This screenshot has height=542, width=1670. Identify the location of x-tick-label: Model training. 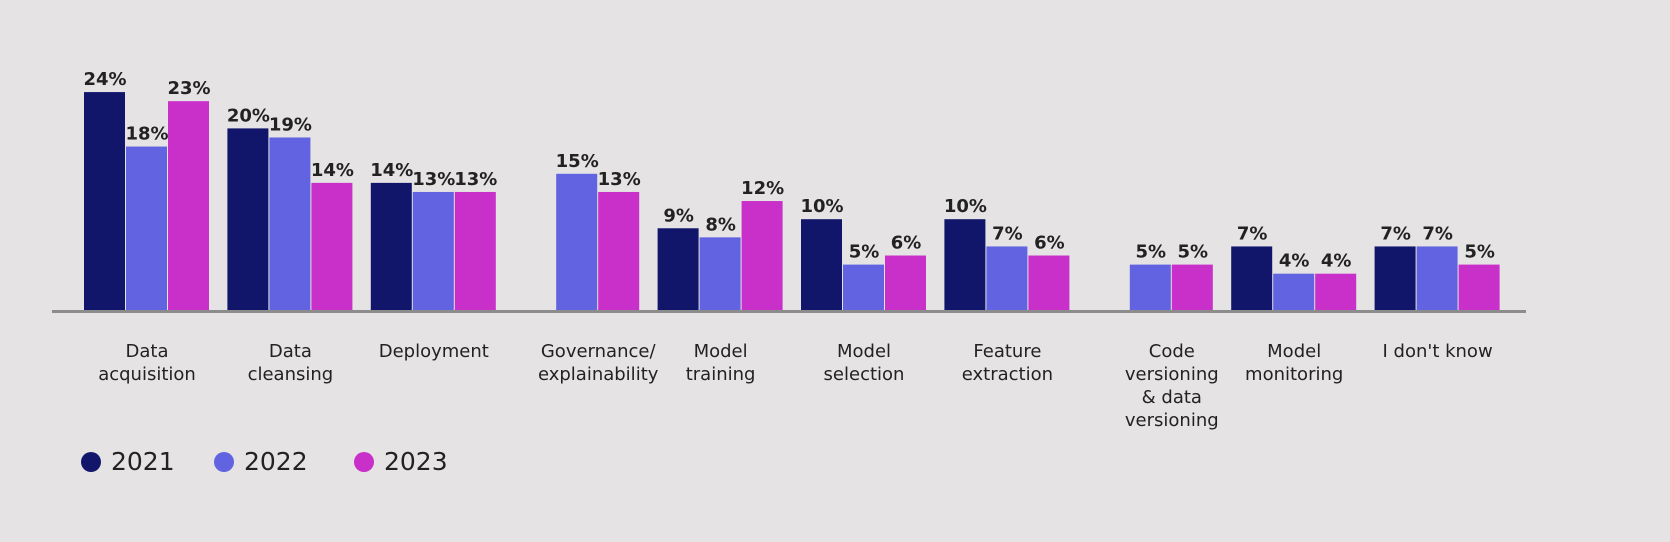
(720, 363).